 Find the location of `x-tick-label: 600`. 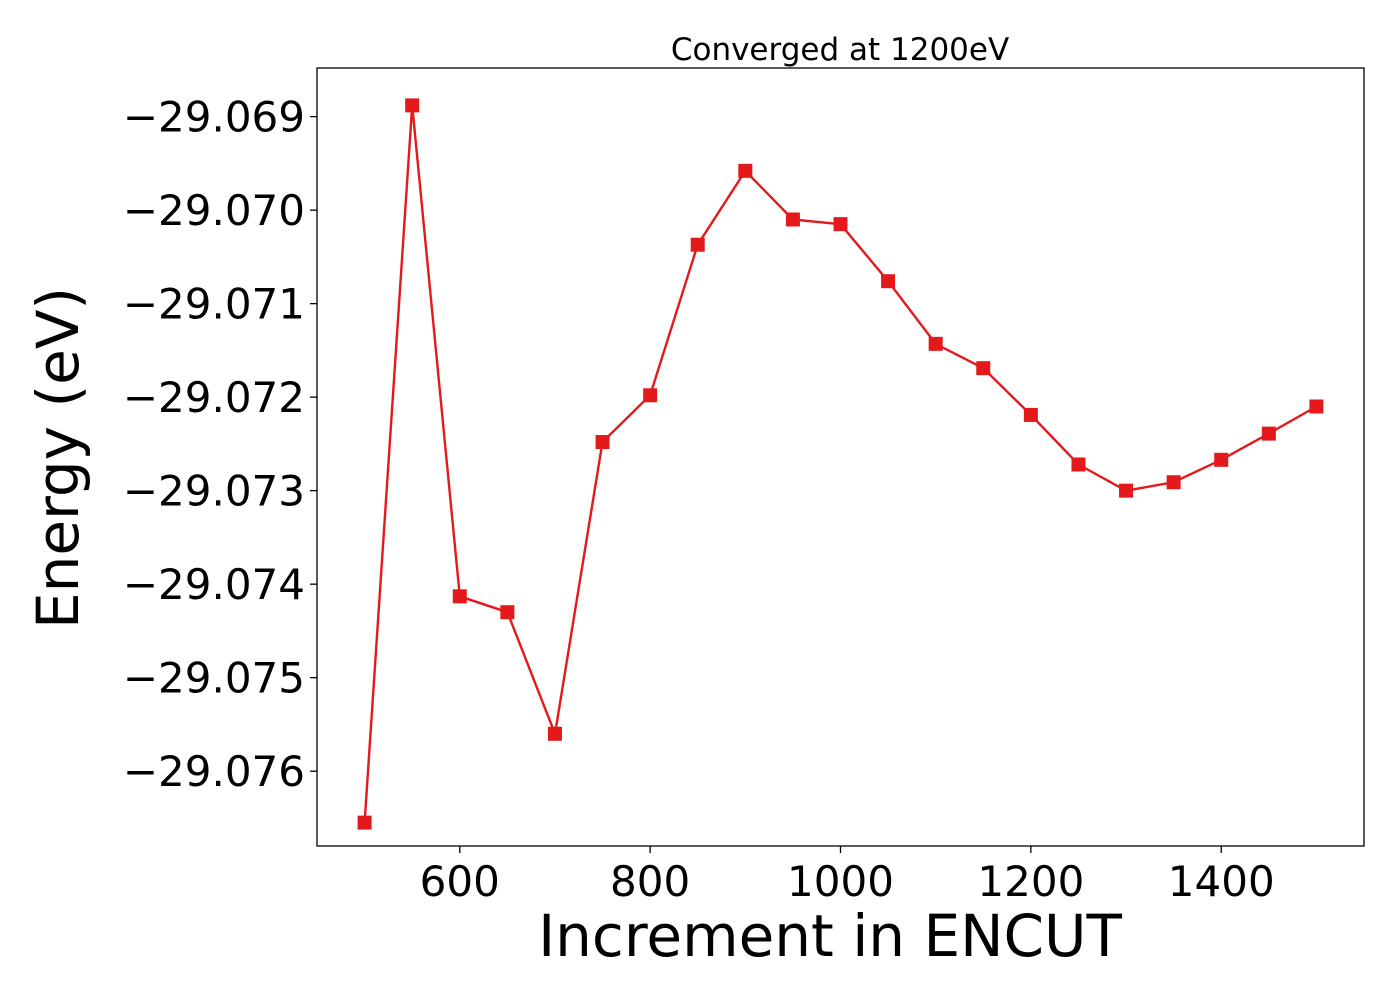

x-tick-label: 600 is located at coordinates (460, 881).